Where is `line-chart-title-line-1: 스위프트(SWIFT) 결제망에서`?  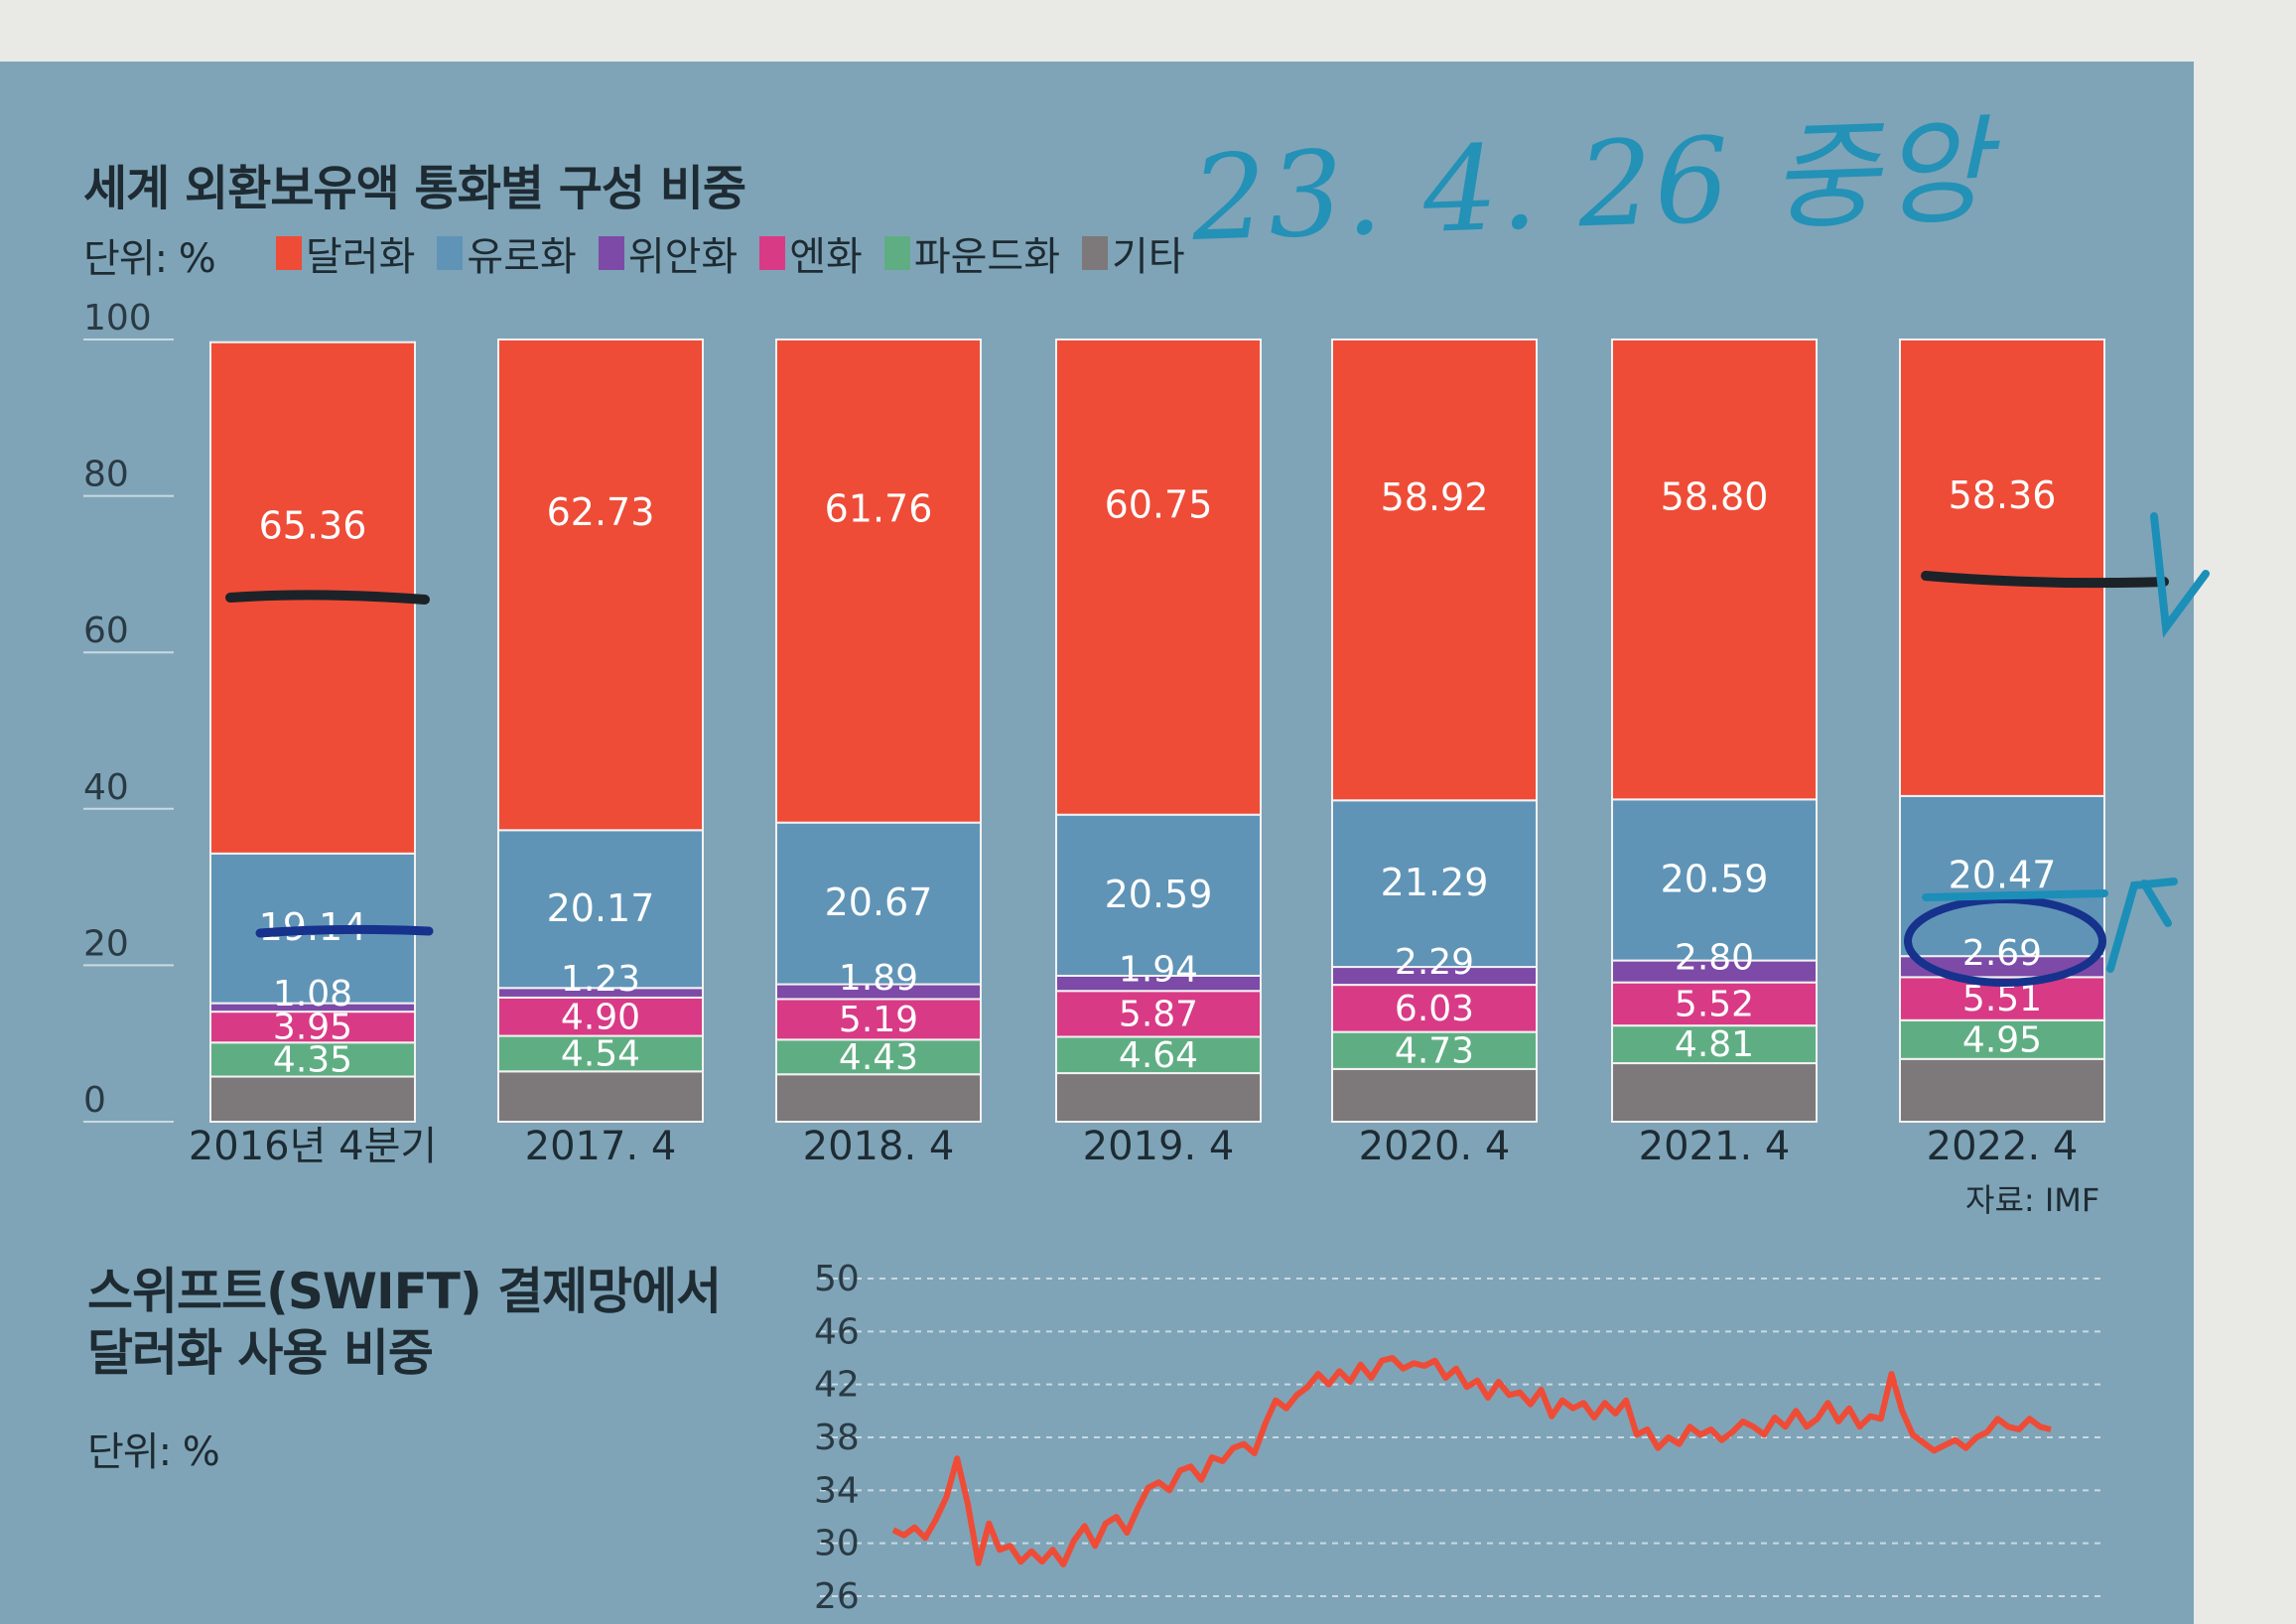 line-chart-title-line-1: 스위프트(SWIFT) 결제망에서 is located at coordinates (404, 1291).